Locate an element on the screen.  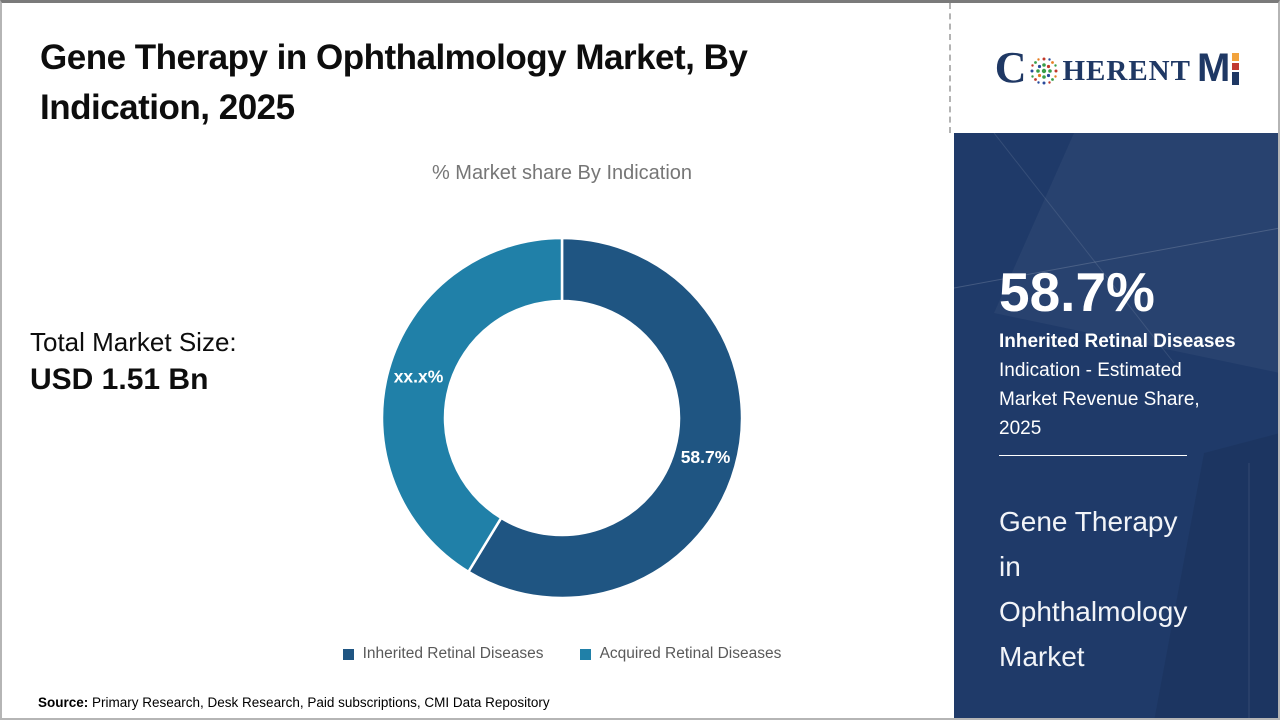
donut-chart: 58.7% xx.x% is located at coordinates (562, 418).